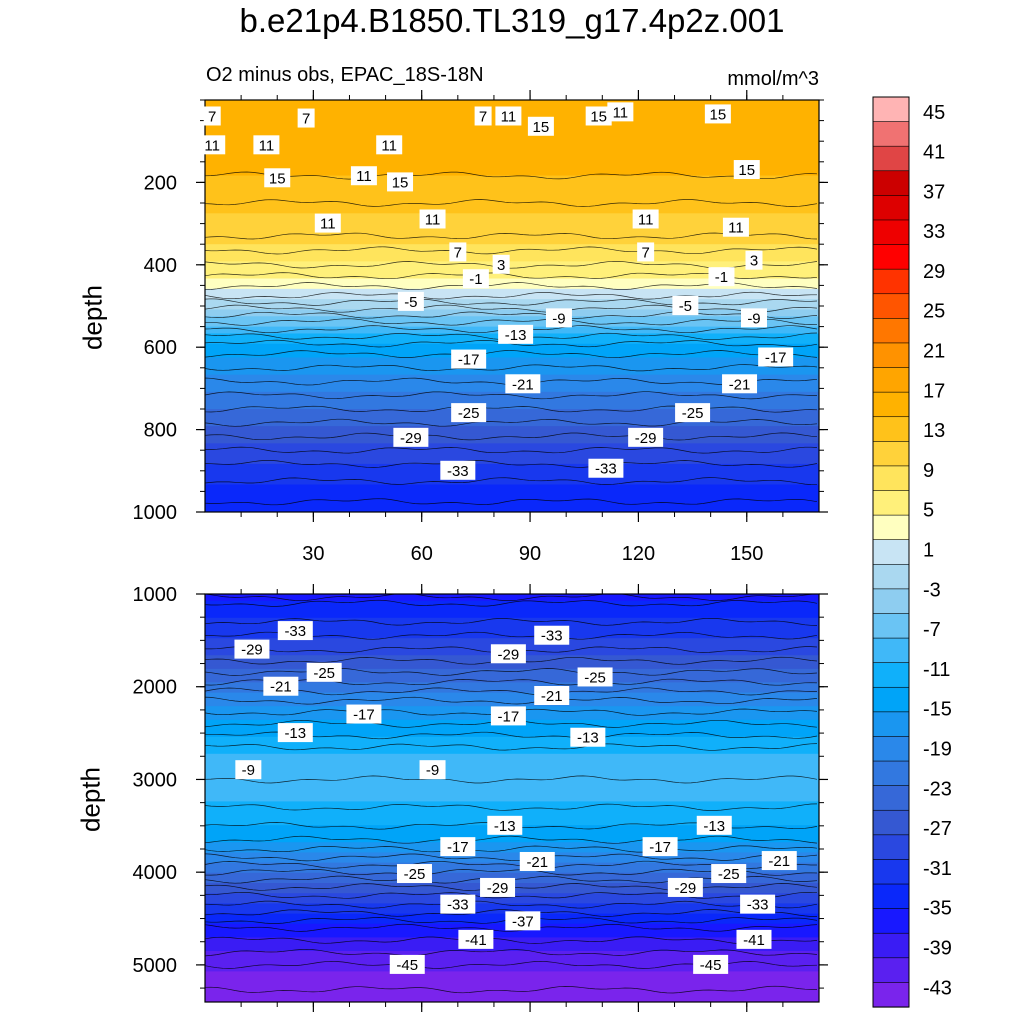 The width and height of the screenshot is (1024, 1024). I want to click on svg-text: 15, so click(277, 178).